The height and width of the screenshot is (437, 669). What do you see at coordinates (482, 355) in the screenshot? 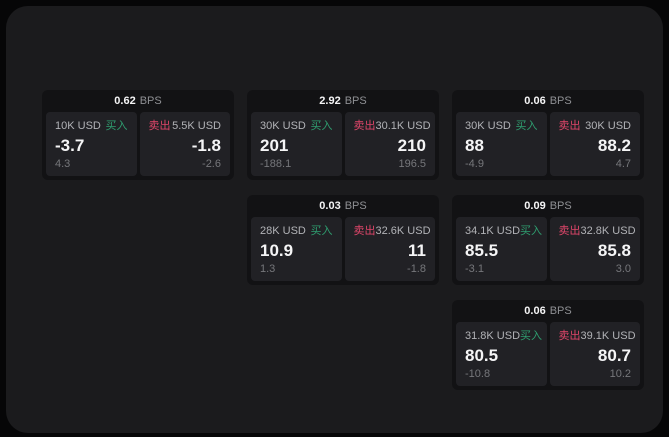
I see `buy-price: 80.5` at bounding box center [482, 355].